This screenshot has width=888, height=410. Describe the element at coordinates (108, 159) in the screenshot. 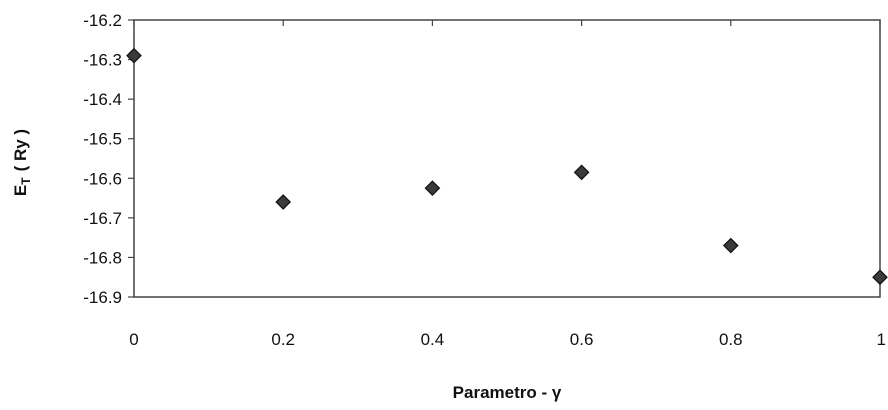

I see `y-axis-ticks: -16.2 -16.3 -16.4 -16.5 -16.6 -16.7 -16.8 -16.9` at that location.